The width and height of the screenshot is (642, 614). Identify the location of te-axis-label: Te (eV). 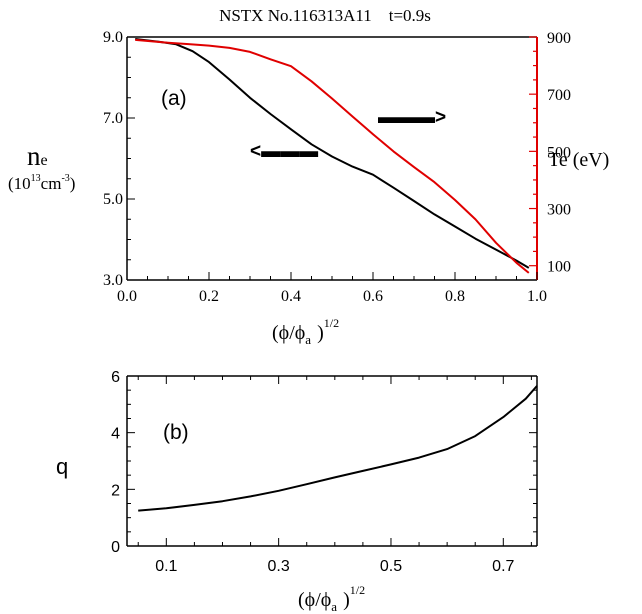
(578, 160).